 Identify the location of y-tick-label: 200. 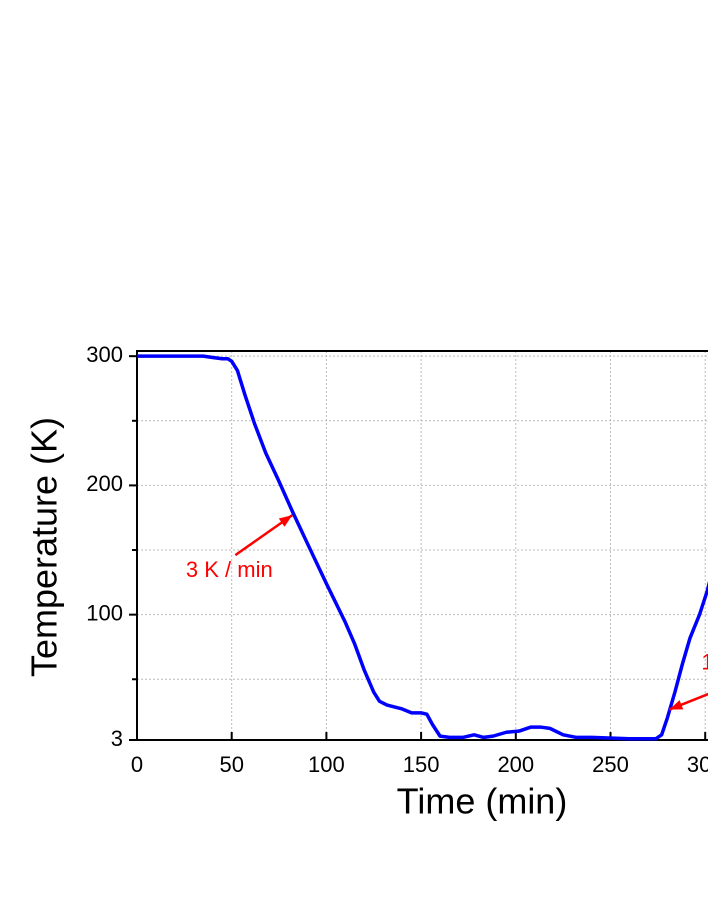
(104, 483).